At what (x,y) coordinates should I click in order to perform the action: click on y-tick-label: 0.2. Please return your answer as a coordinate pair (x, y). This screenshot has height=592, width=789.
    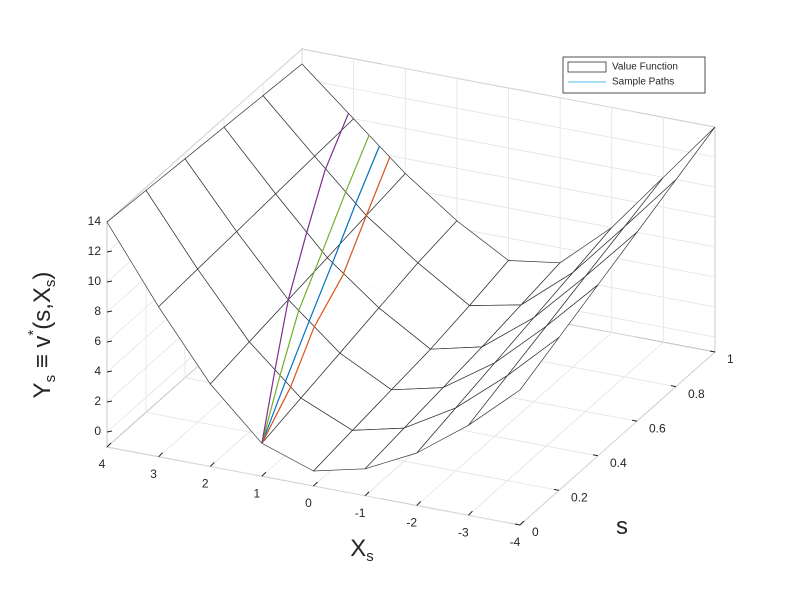
    Looking at the image, I should click on (579, 498).